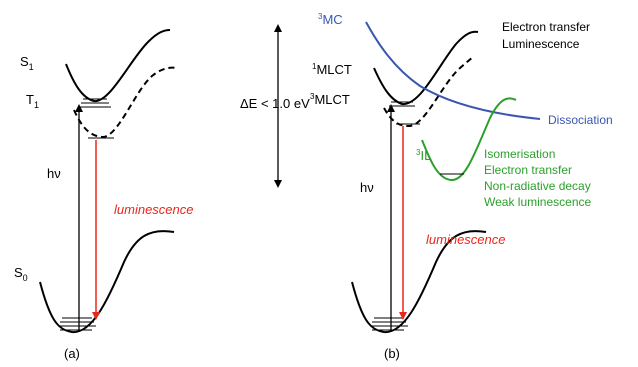  What do you see at coordinates (546, 27) in the screenshot?
I see `mlct-process: Electron transfer` at bounding box center [546, 27].